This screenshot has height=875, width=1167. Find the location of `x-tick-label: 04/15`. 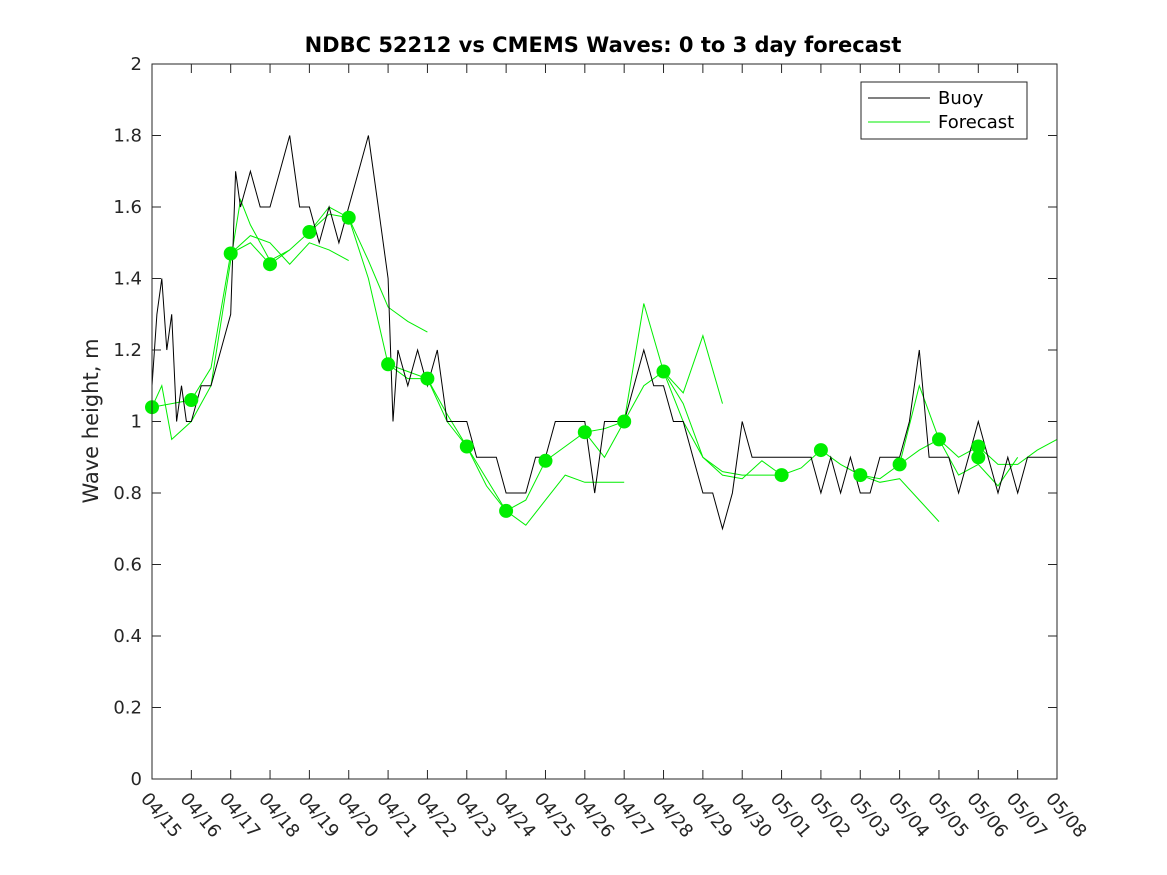

x-tick-label: 04/15 is located at coordinates (160, 815).